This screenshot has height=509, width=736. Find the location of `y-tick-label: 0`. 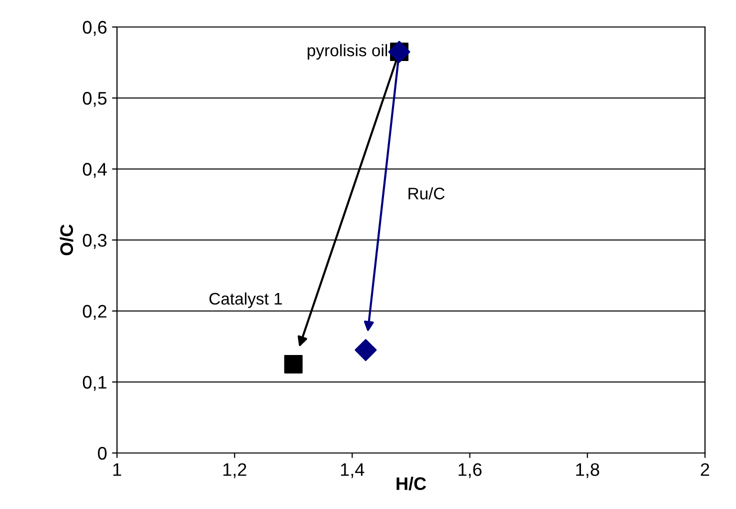

y-tick-label: 0 is located at coordinates (102, 453).